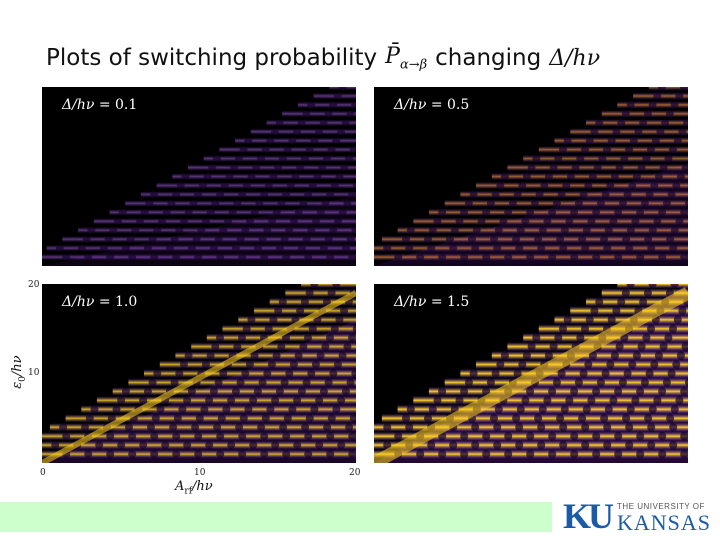 This screenshot has width=720, height=540. I want to click on xtick-0: 0, so click(43, 473).